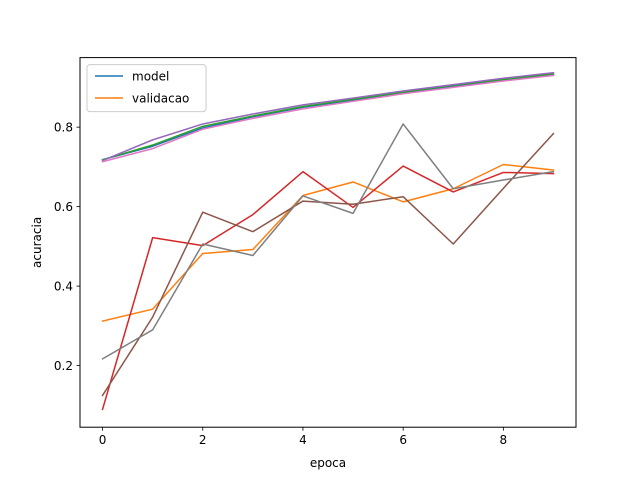 The height and width of the screenshot is (480, 640). I want to click on y-tick-label: 0.6, so click(63, 207).